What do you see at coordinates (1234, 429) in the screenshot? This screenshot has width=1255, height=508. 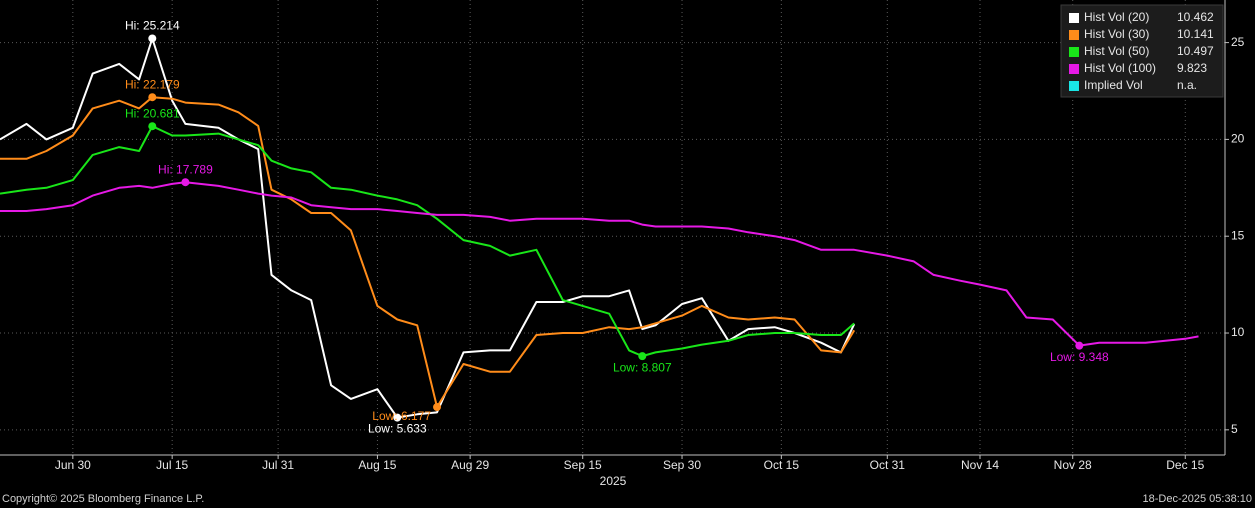 I see `y-tick-label: 5` at bounding box center [1234, 429].